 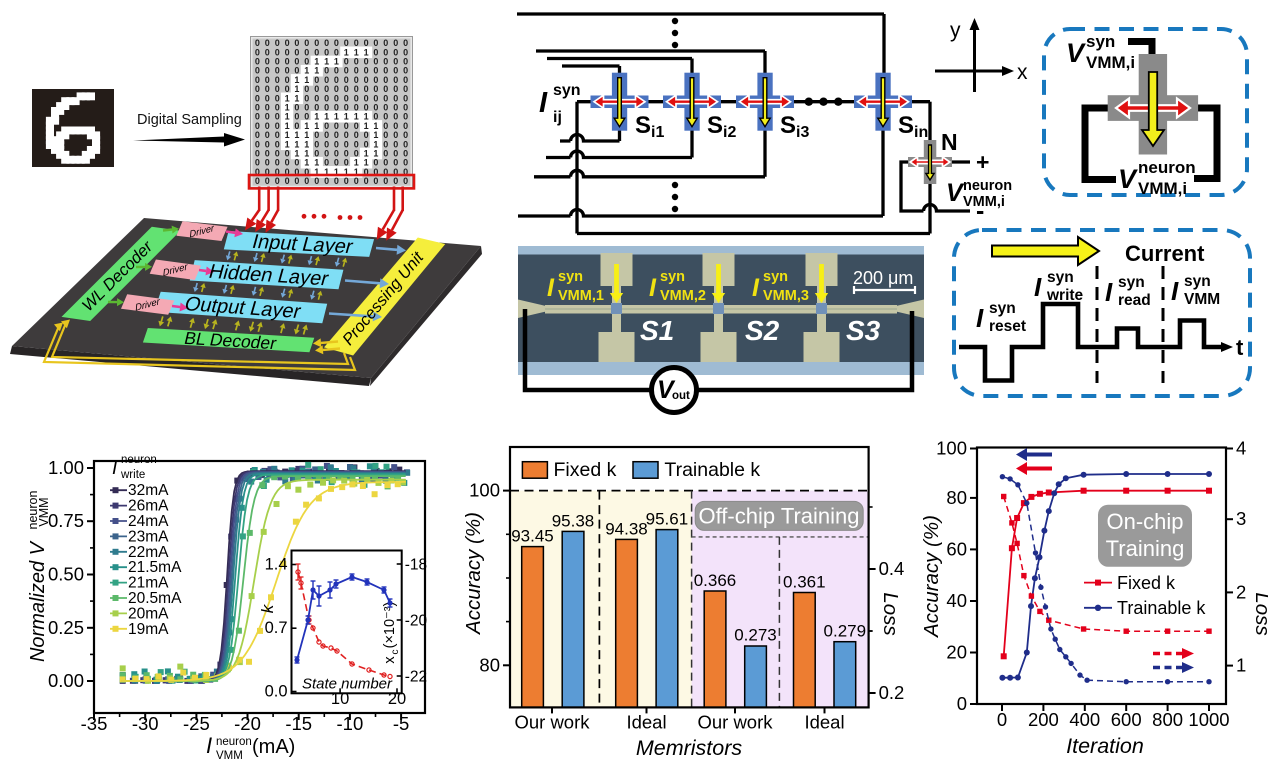 What do you see at coordinates (390, 660) in the screenshot?
I see `svg-text: x` at bounding box center [390, 660].